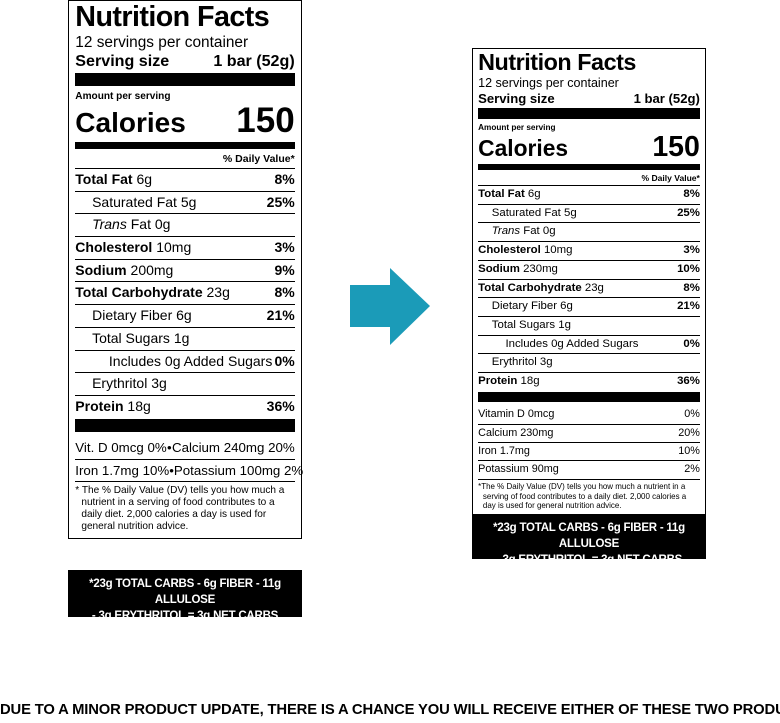 This screenshot has width=780, height=723. What do you see at coordinates (487, 451) in the screenshot?
I see `micro-label: Iron` at bounding box center [487, 451].